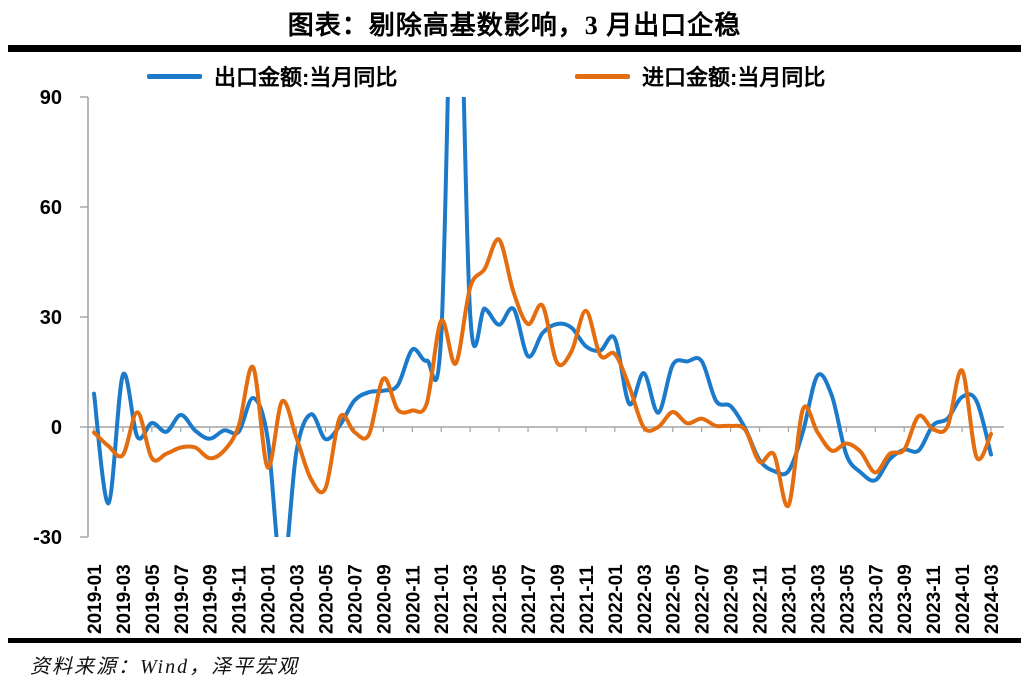 The height and width of the screenshot is (688, 1029). Describe the element at coordinates (963, 599) in the screenshot. I see `x-axis-label: 2024-01` at that location.